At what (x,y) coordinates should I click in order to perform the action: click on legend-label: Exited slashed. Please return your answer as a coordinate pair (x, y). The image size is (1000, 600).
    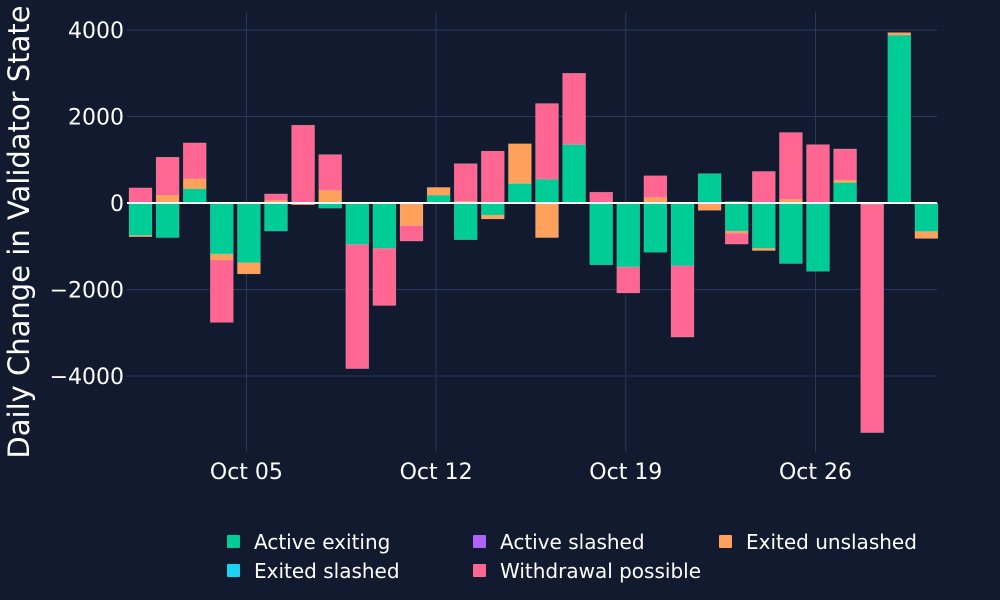
    Looking at the image, I should click on (327, 571).